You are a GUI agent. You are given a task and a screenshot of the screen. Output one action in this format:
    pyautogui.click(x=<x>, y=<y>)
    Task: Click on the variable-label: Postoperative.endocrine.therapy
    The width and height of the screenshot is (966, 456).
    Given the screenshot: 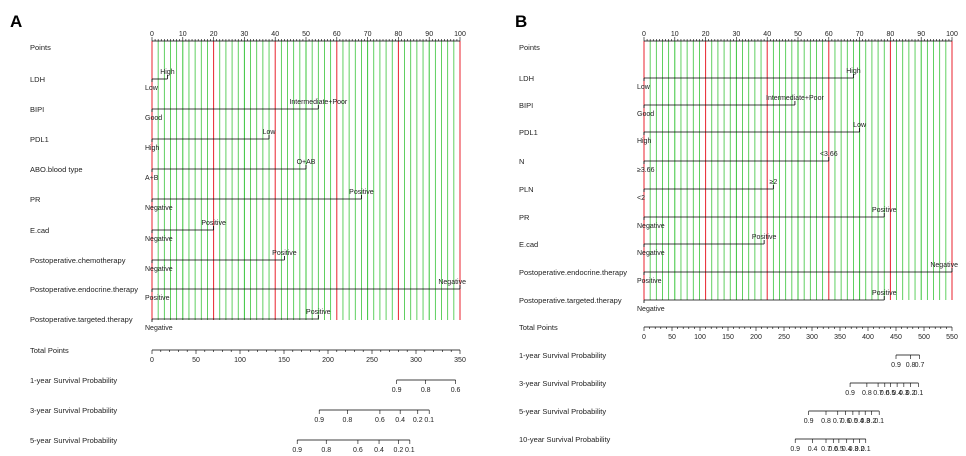 What is the action you would take?
    pyautogui.click(x=573, y=272)
    